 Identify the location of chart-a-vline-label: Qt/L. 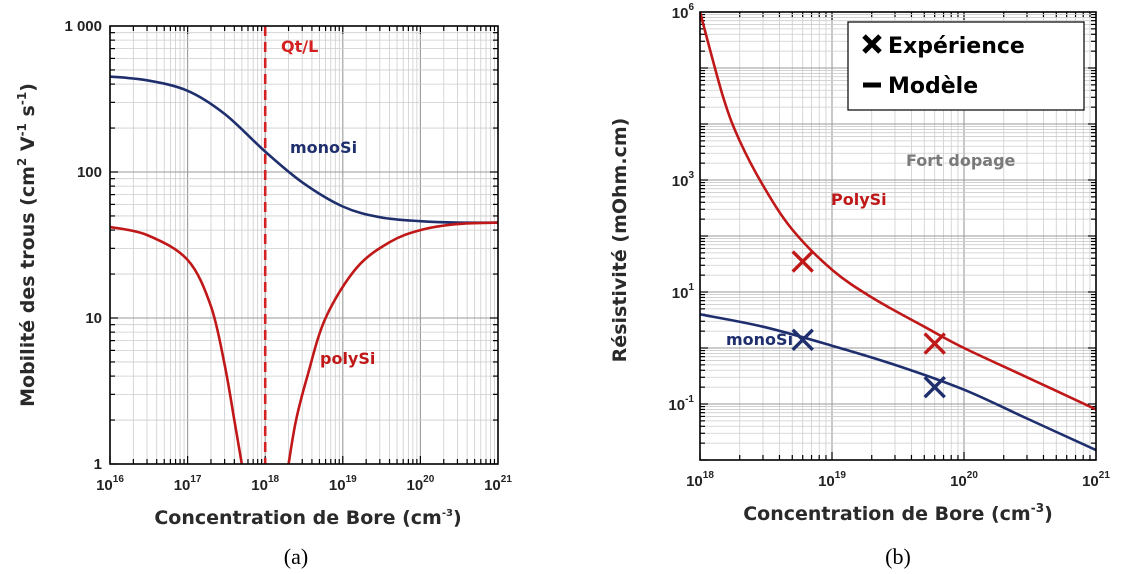
(299, 46).